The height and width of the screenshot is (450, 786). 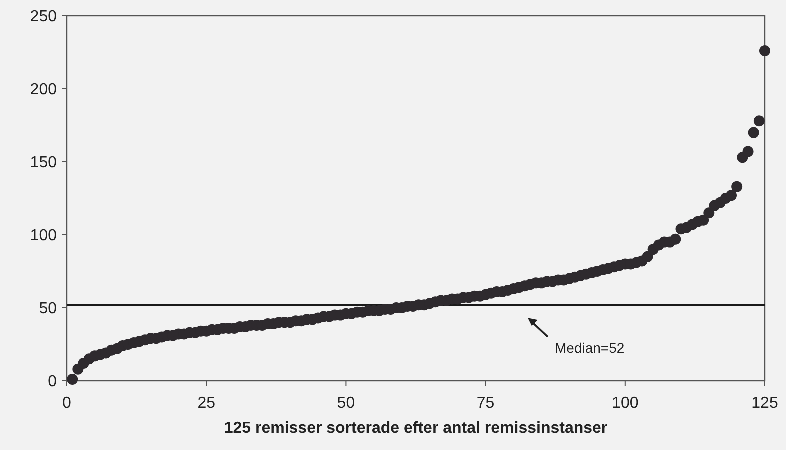 What do you see at coordinates (485, 403) in the screenshot?
I see `x-tick-label: 75` at bounding box center [485, 403].